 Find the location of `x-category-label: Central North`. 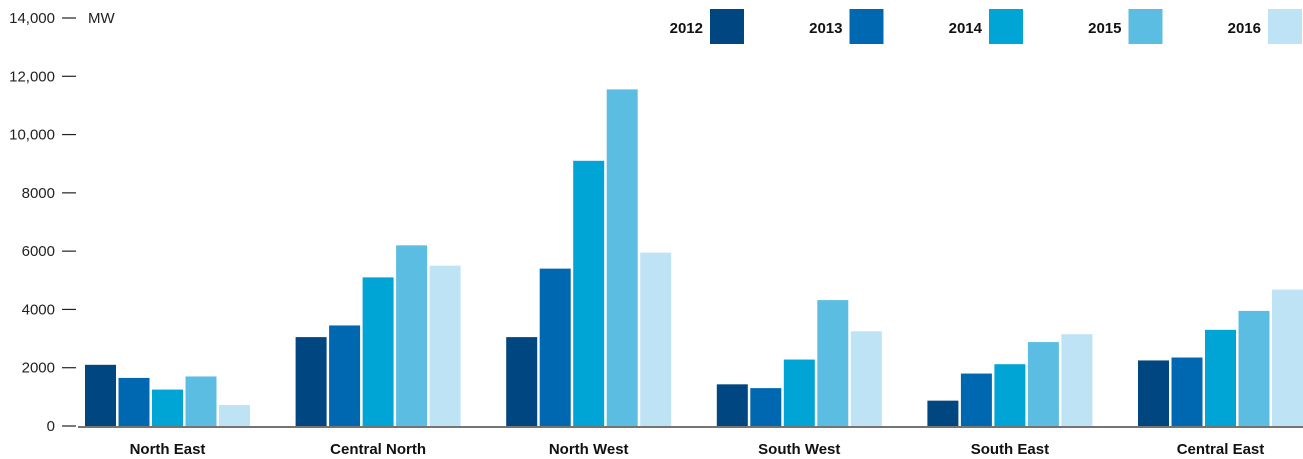

x-category-label: Central North is located at coordinates (378, 449).